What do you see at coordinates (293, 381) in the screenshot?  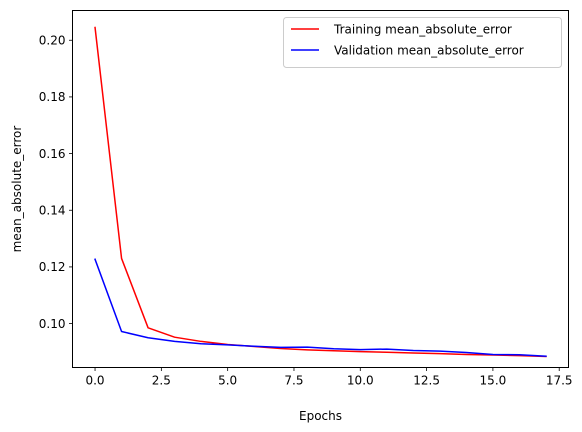 I see `x-tick-label: 7.5` at bounding box center [293, 381].